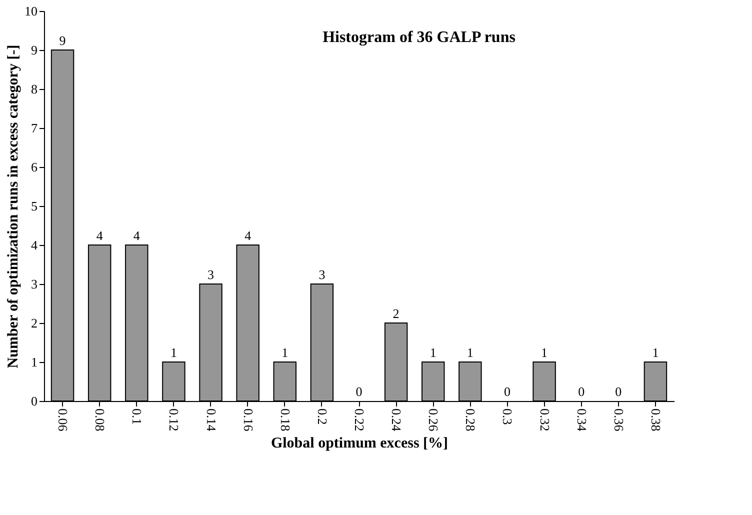 The width and height of the screenshot is (752, 515). I want to click on x-tick-label: 0.16, so click(248, 420).